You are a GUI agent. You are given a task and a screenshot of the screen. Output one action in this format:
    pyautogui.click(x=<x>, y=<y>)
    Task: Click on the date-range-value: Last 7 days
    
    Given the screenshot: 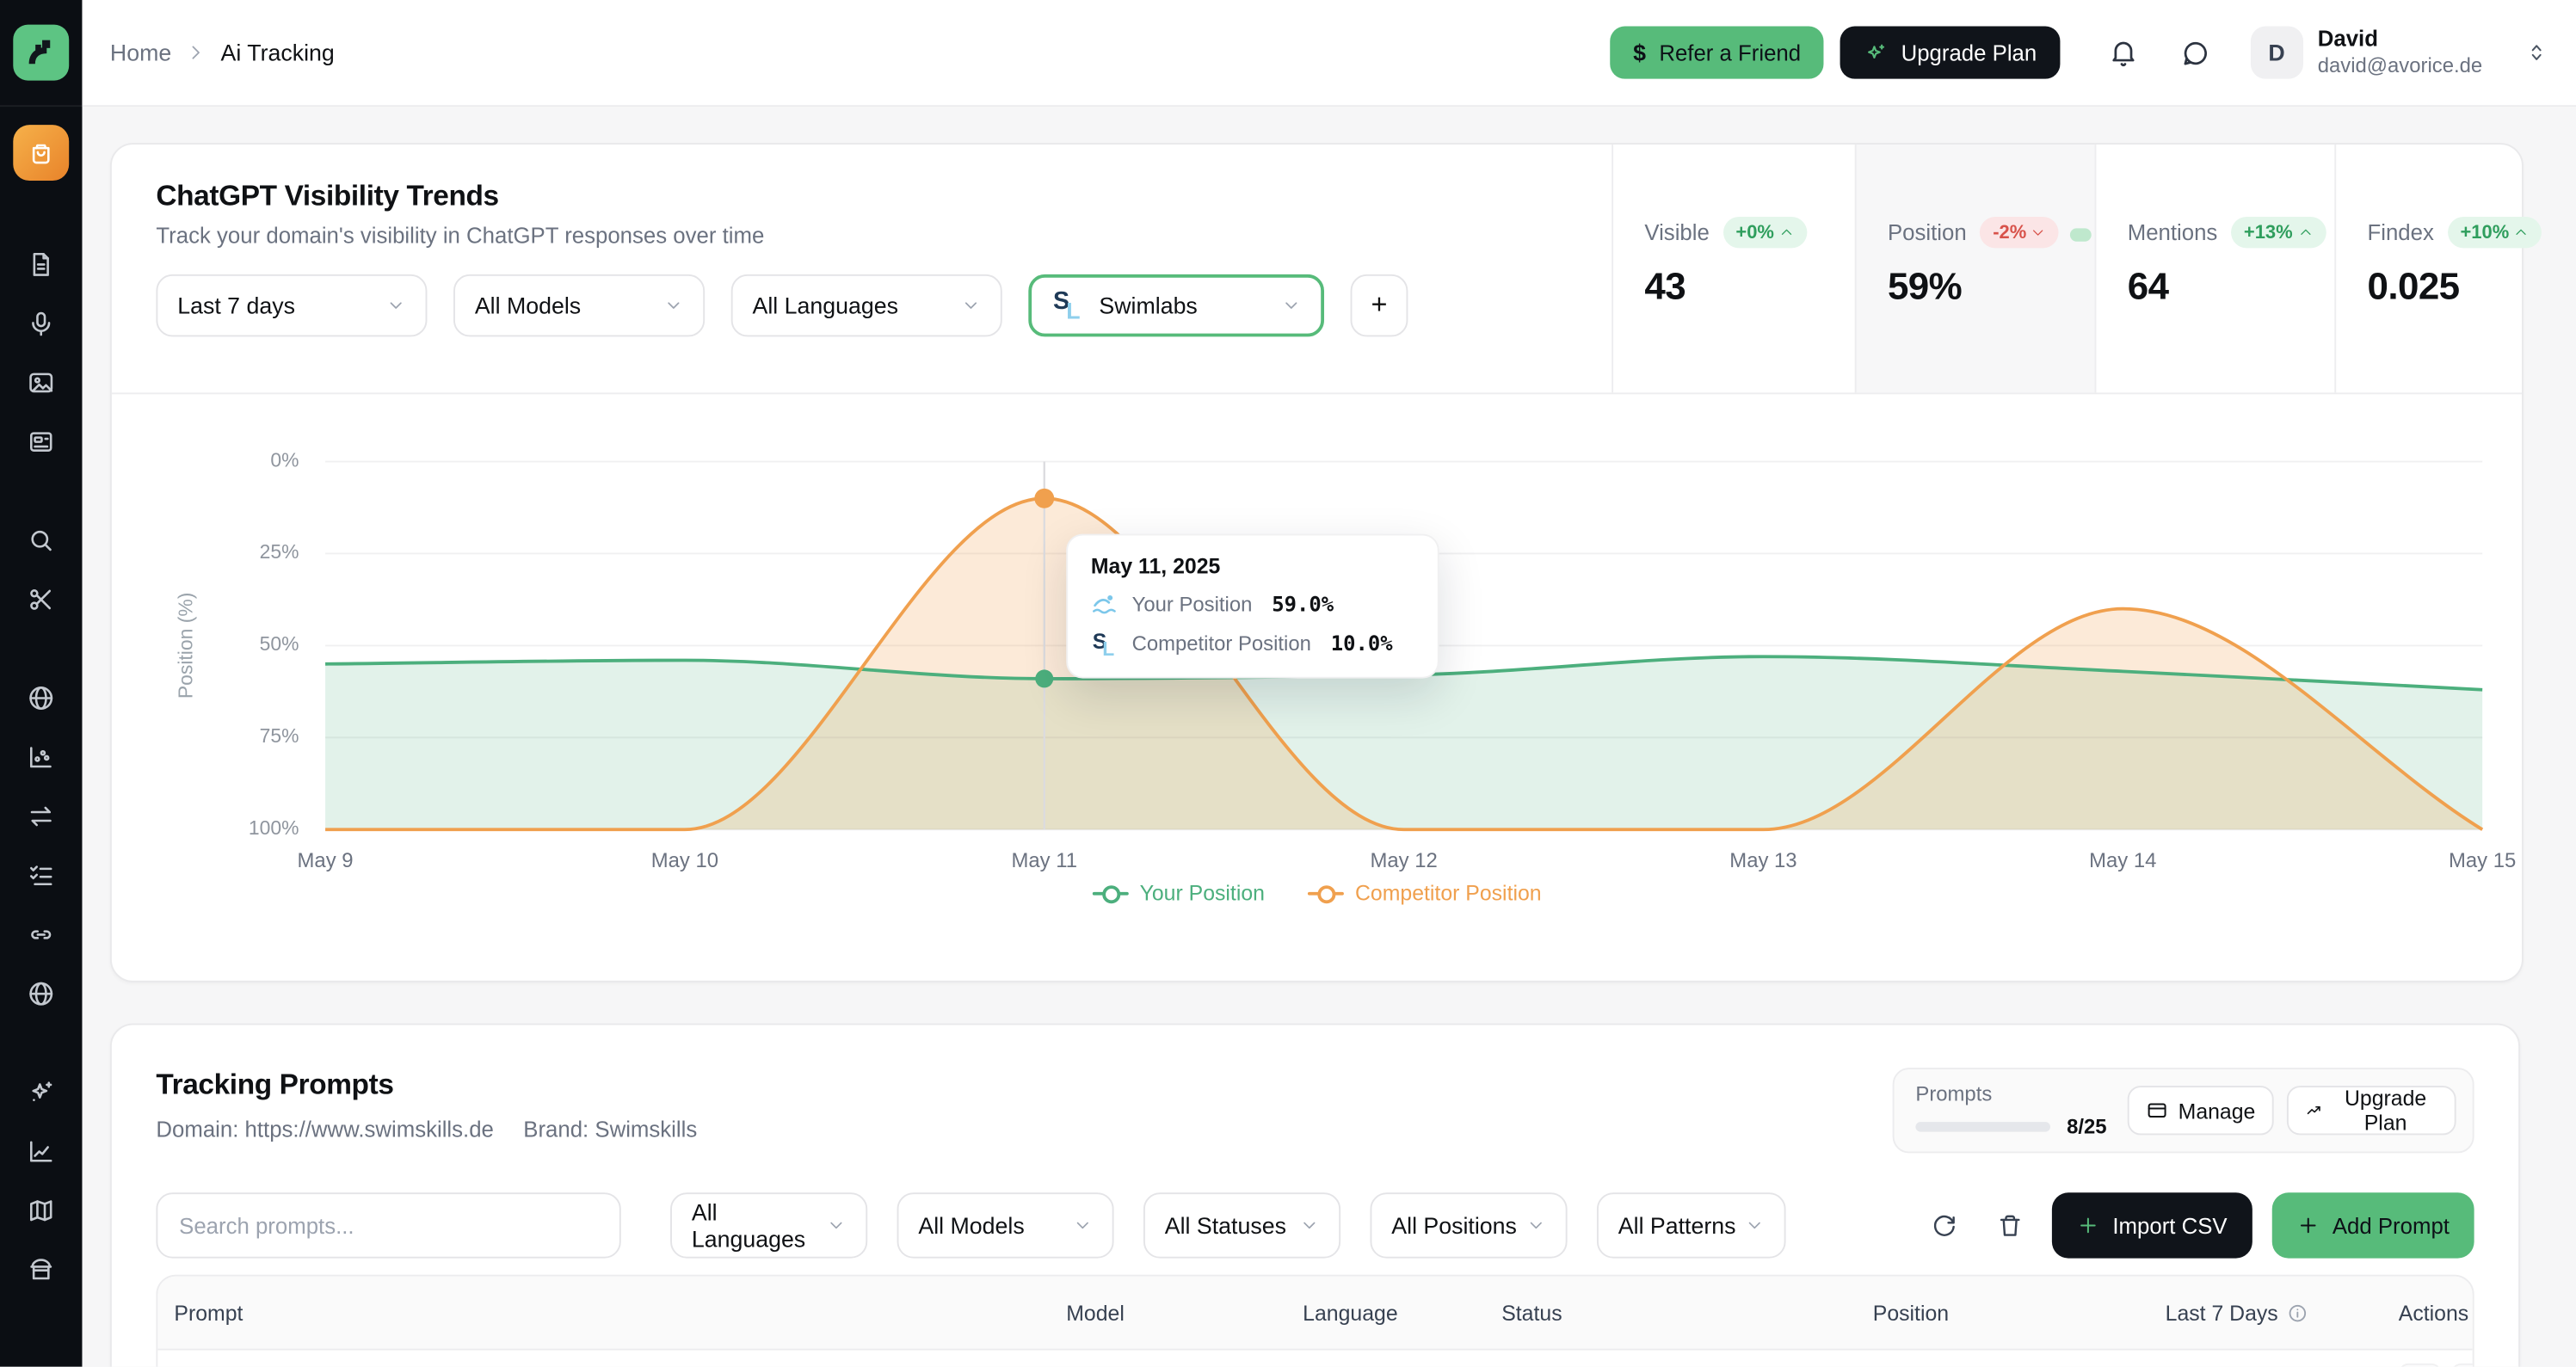 What is the action you would take?
    pyautogui.click(x=236, y=305)
    